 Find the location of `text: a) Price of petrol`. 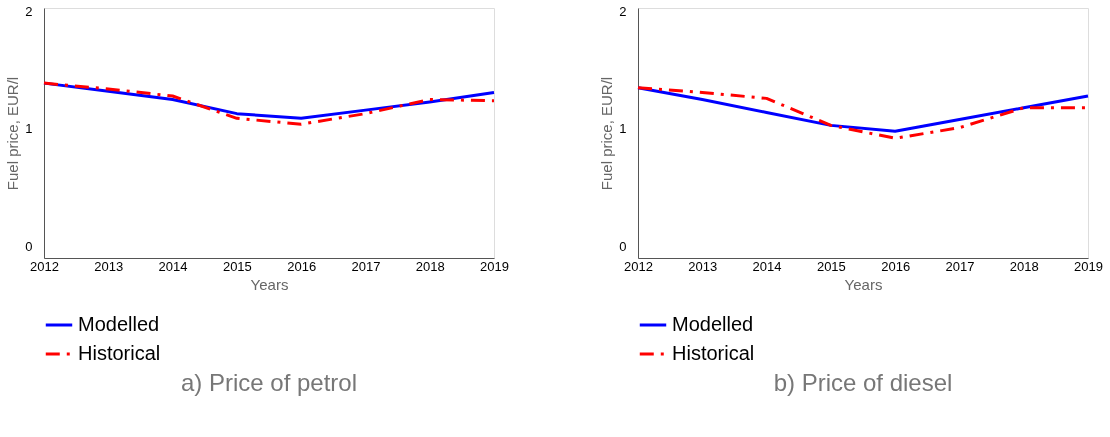

text: a) Price of petrol is located at coordinates (269, 382).